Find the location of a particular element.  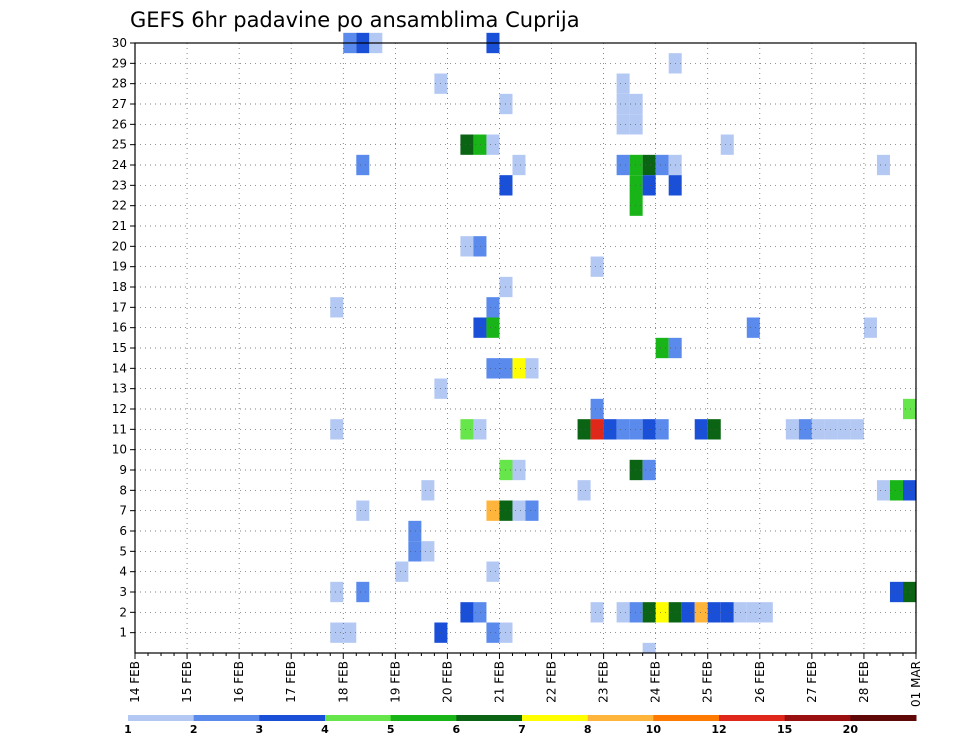

colorbar: 1 2 3 4 5 6 7 8 10 12 15 20 is located at coordinates (520, 725).